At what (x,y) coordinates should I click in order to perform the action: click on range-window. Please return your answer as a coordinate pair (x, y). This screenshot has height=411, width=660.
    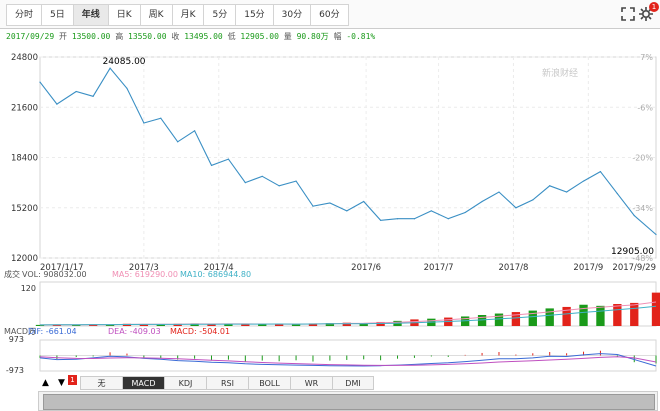
    Looking at the image, I should click on (349, 402).